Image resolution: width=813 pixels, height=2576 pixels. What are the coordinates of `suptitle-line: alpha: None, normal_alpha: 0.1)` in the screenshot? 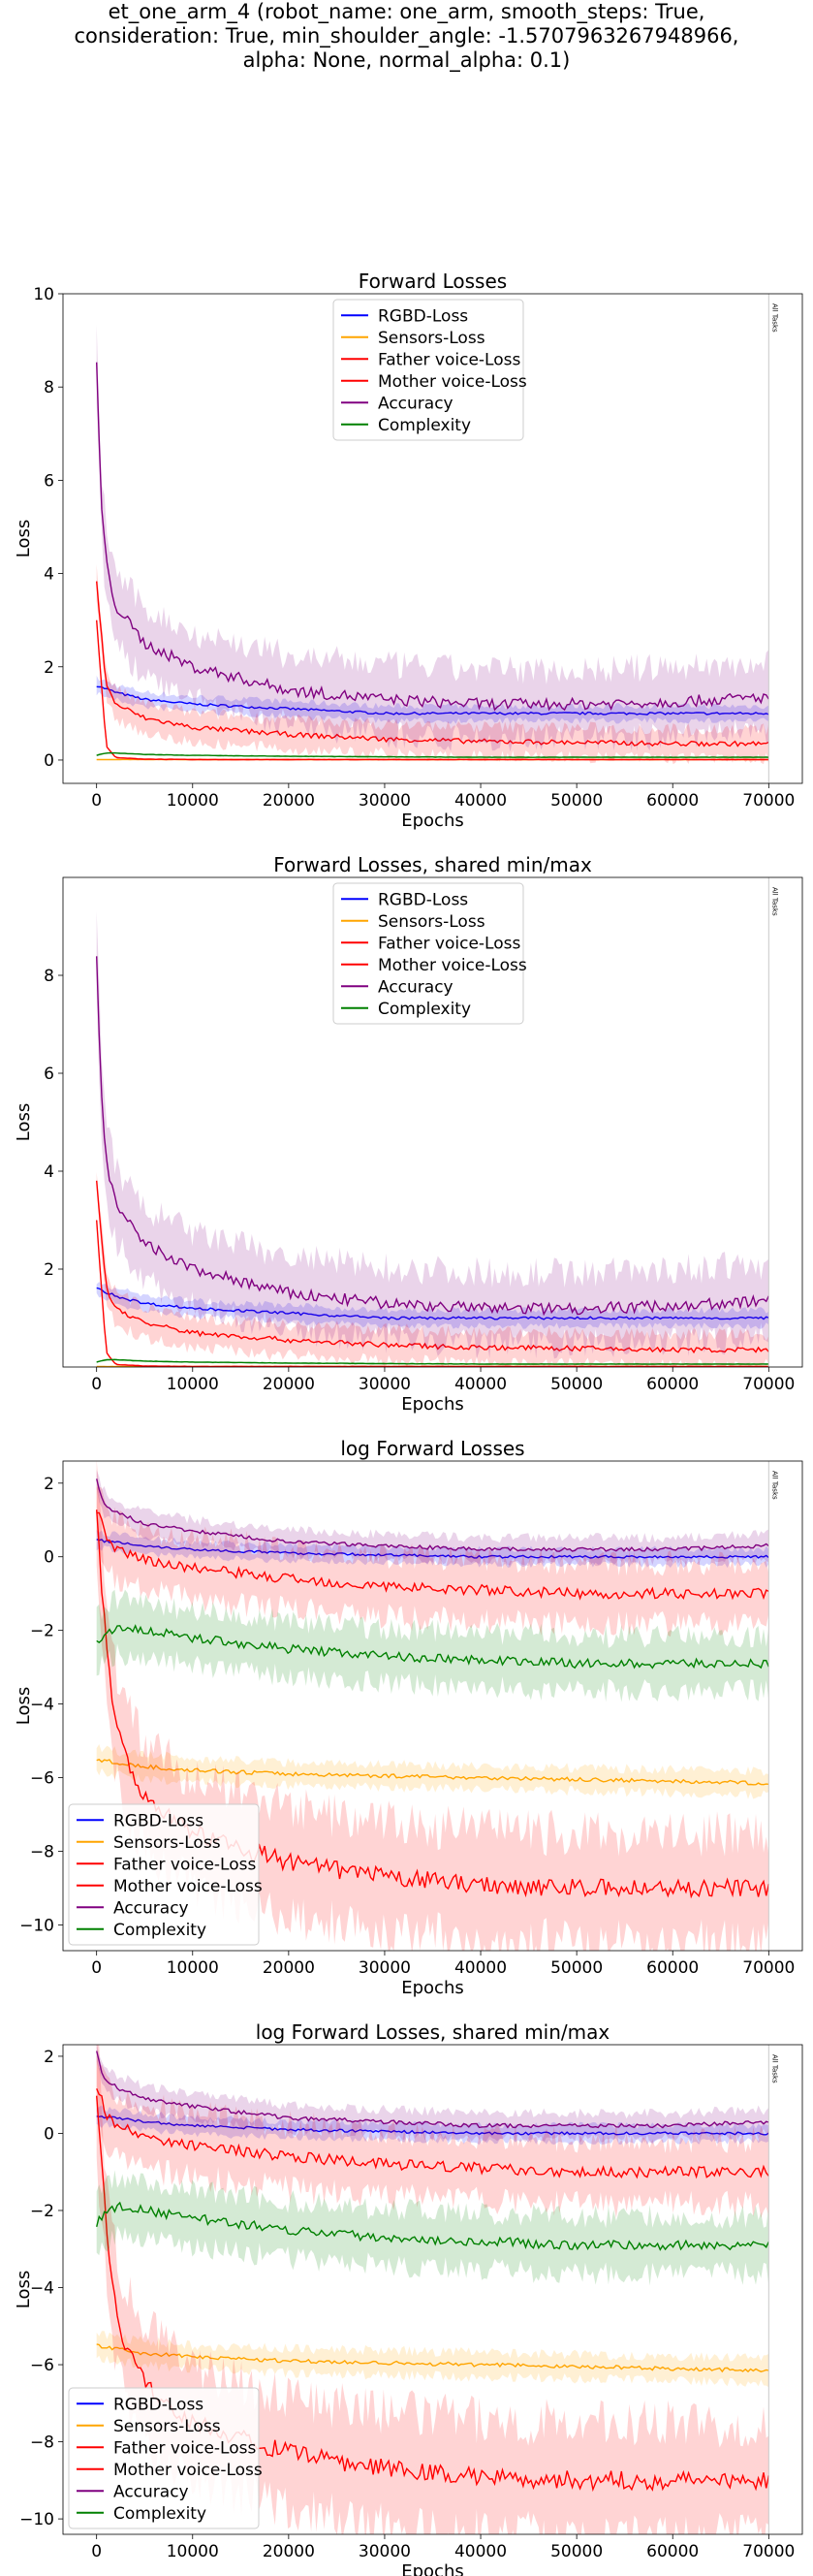 It's located at (406, 60).